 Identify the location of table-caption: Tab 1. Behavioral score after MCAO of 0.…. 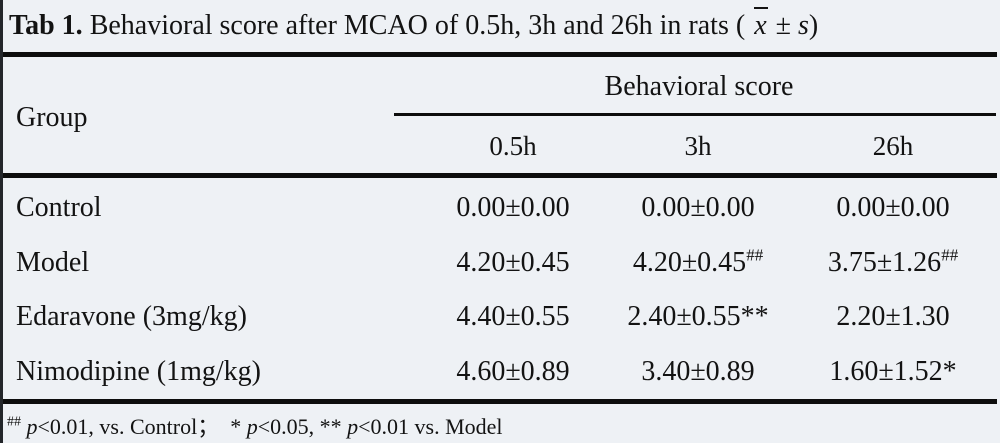
(499, 26).